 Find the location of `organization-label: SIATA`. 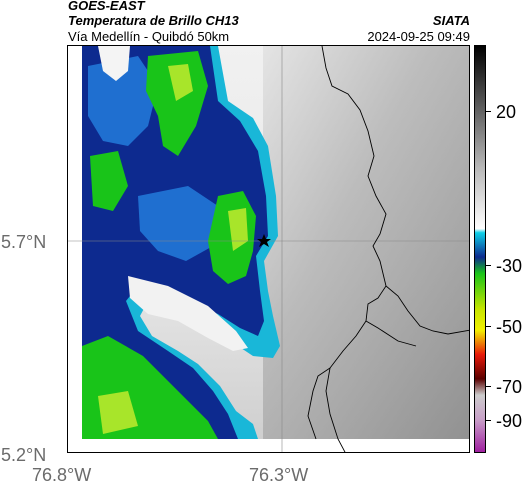

organization-label: SIATA is located at coordinates (451, 20).